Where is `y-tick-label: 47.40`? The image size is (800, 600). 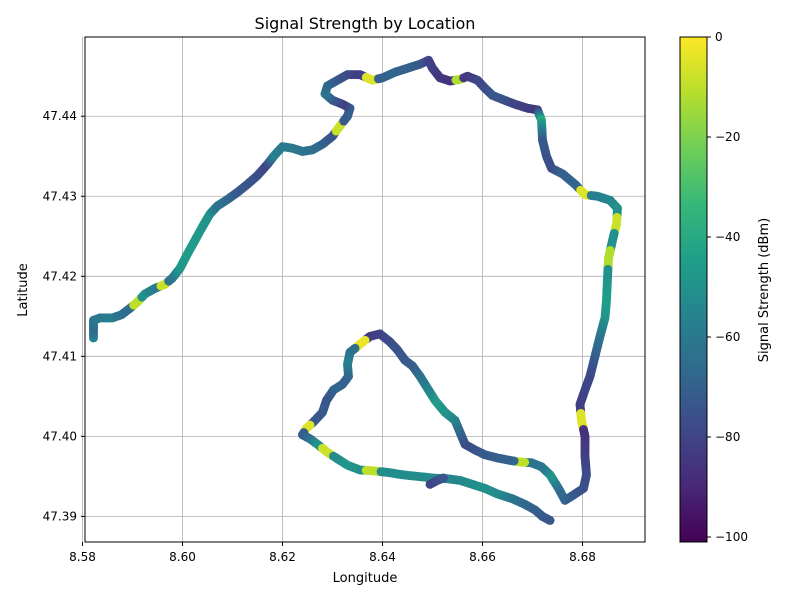
y-tick-label: 47.40 is located at coordinates (60, 436).